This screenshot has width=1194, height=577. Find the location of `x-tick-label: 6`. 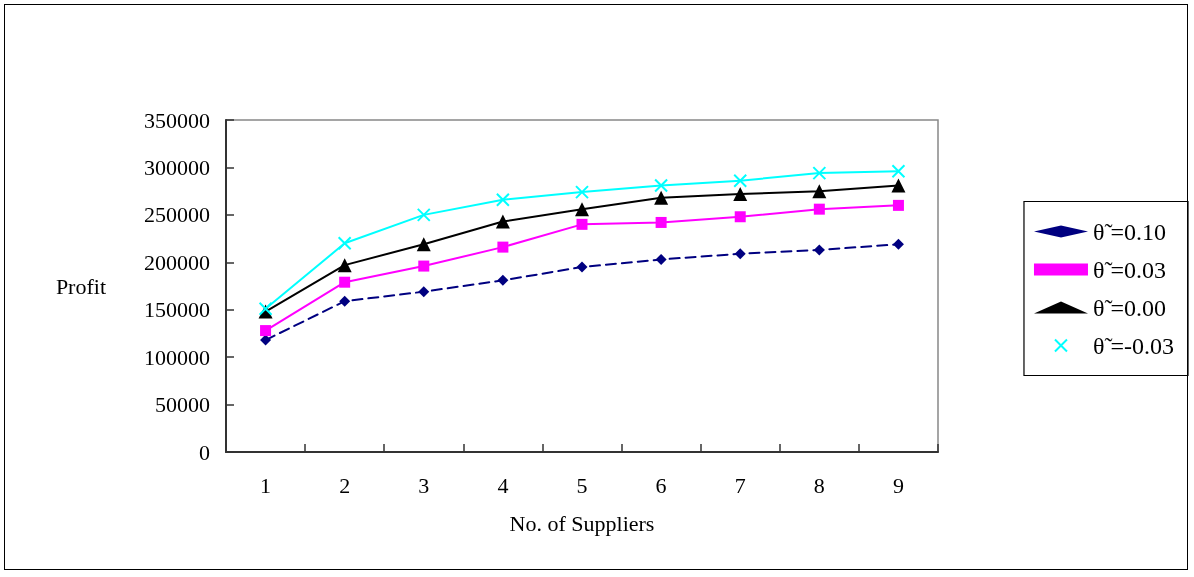

x-tick-label: 6 is located at coordinates (661, 485).